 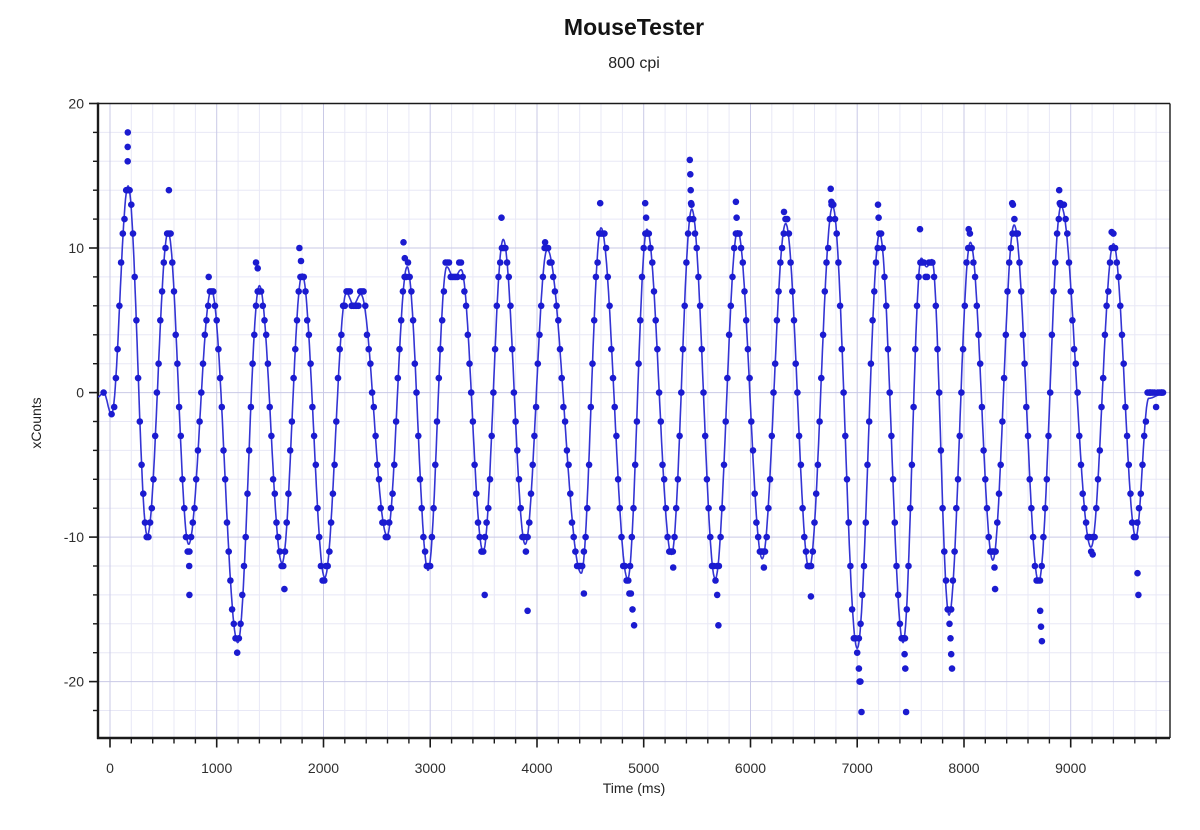 What do you see at coordinates (36, 423) in the screenshot?
I see `y-axis-title: xCounts` at bounding box center [36, 423].